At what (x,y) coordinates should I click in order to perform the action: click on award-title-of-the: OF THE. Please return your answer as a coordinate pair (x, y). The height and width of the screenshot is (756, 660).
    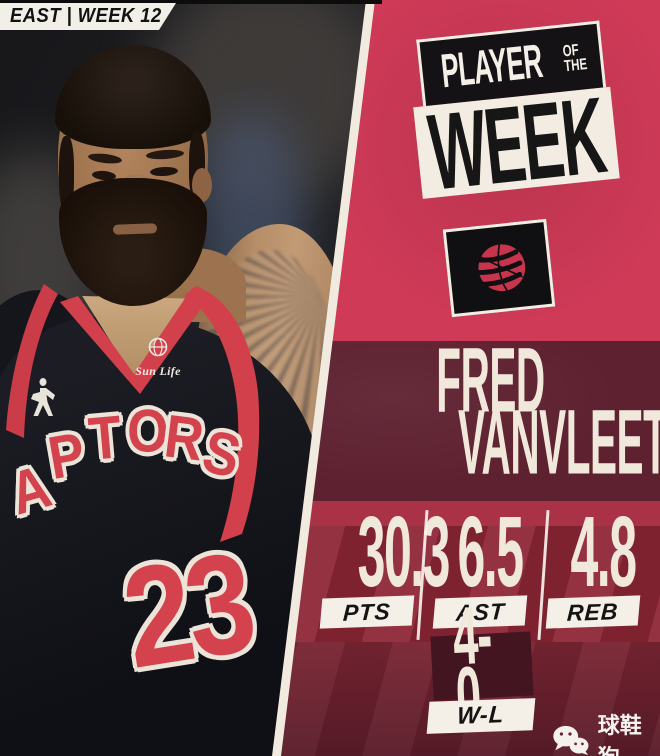
    Looking at the image, I should click on (574, 58).